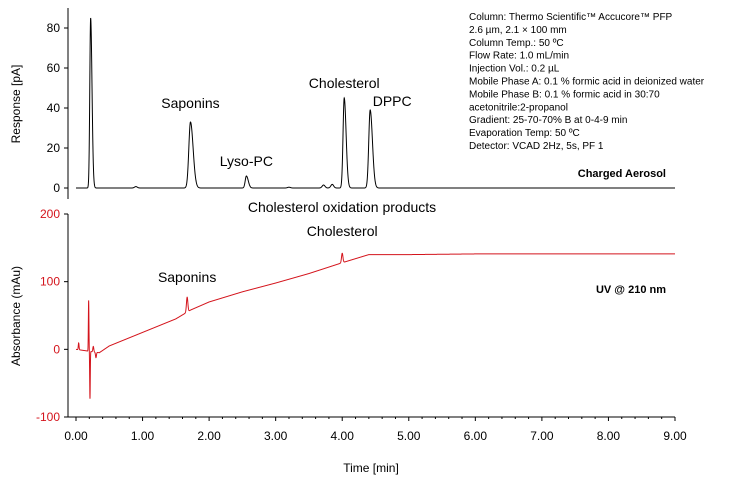 Image resolution: width=735 pixels, height=482 pixels. I want to click on top-y-ticks: 0 20 40 60 80, so click(57, 108).